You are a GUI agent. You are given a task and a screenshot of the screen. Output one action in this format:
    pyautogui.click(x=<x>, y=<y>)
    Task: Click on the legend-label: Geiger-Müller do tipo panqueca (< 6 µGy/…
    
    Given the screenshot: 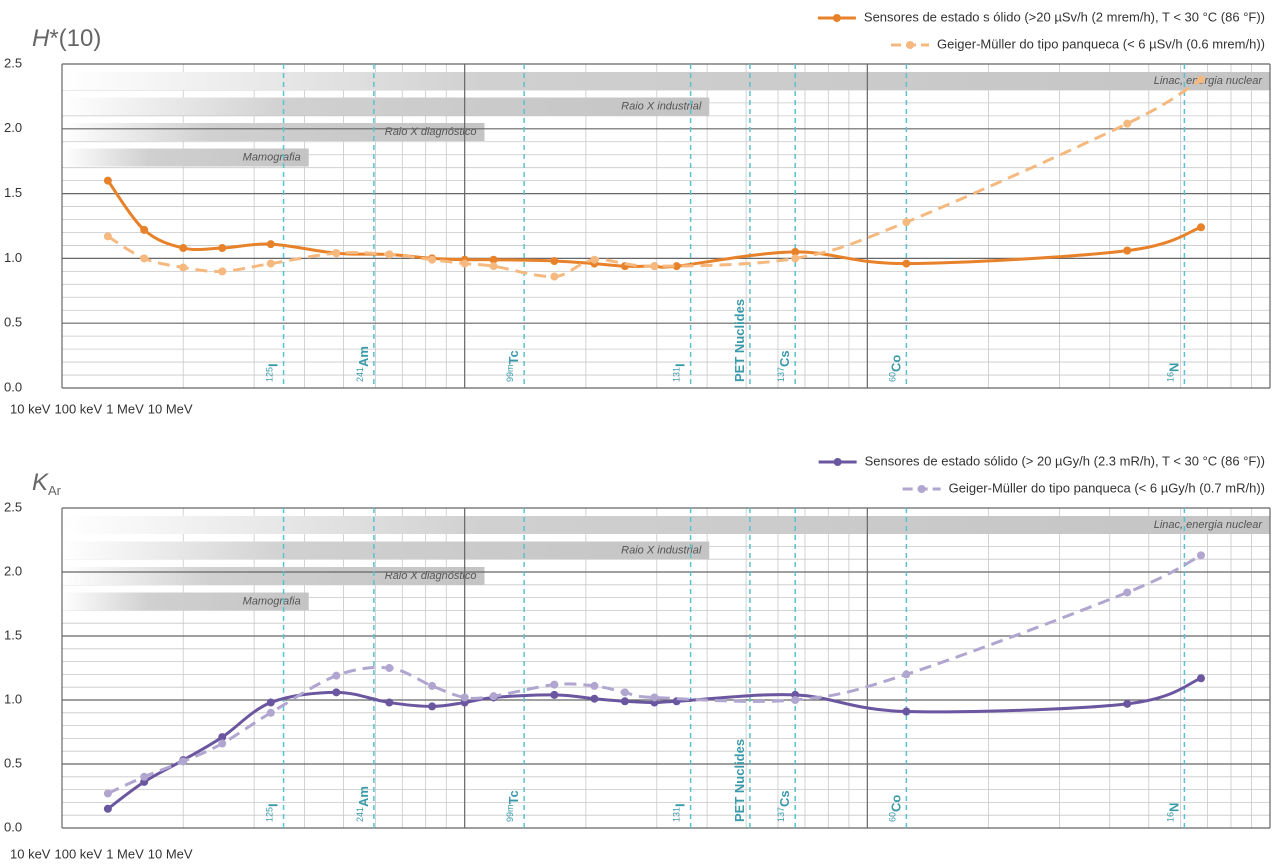 What is the action you would take?
    pyautogui.click(x=1107, y=487)
    